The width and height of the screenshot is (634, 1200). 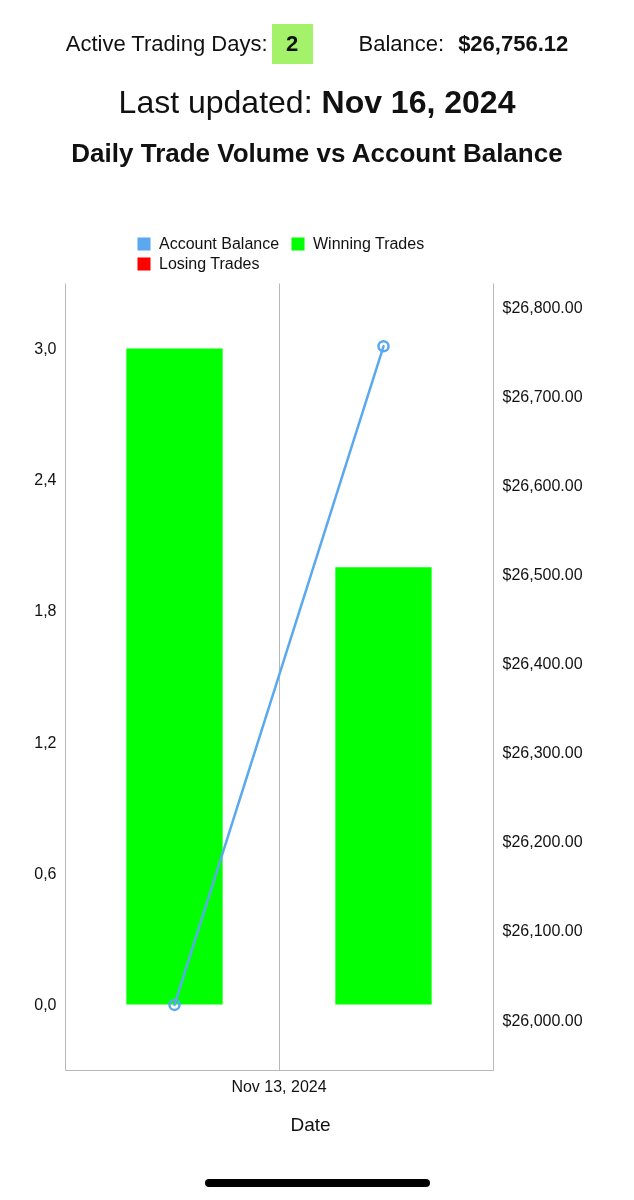 I want to click on y2-tick-label: $26,500.00, so click(x=542, y=574).